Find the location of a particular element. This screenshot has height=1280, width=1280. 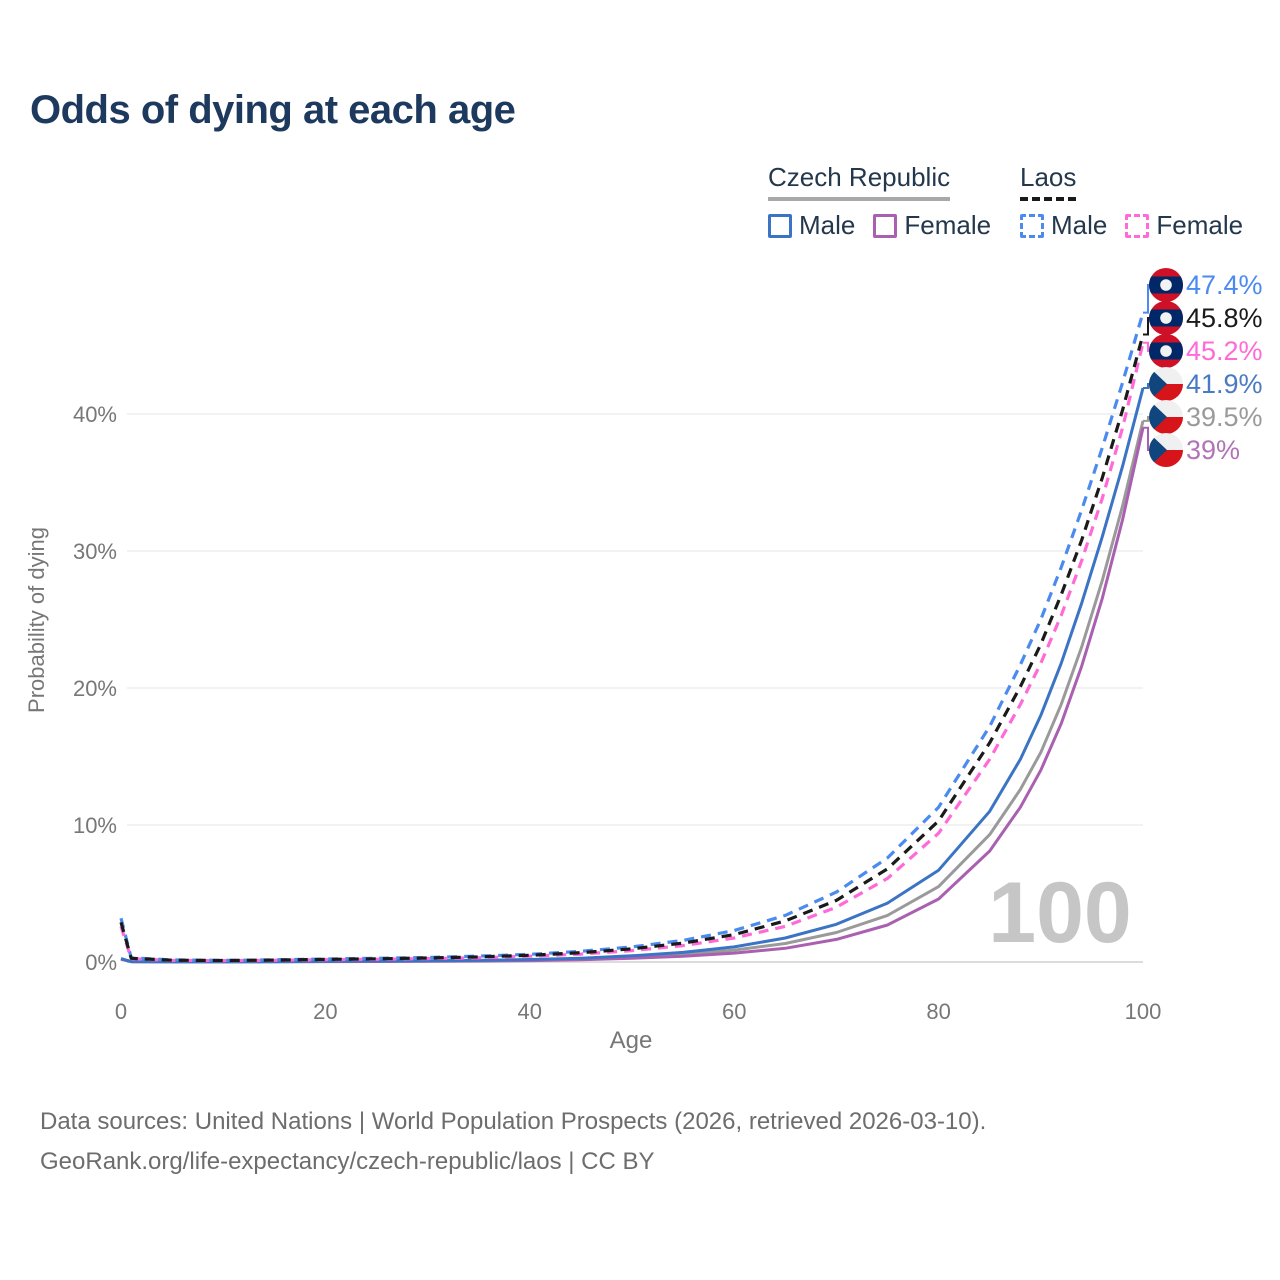

x-tick-label: 40 is located at coordinates (530, 1011).